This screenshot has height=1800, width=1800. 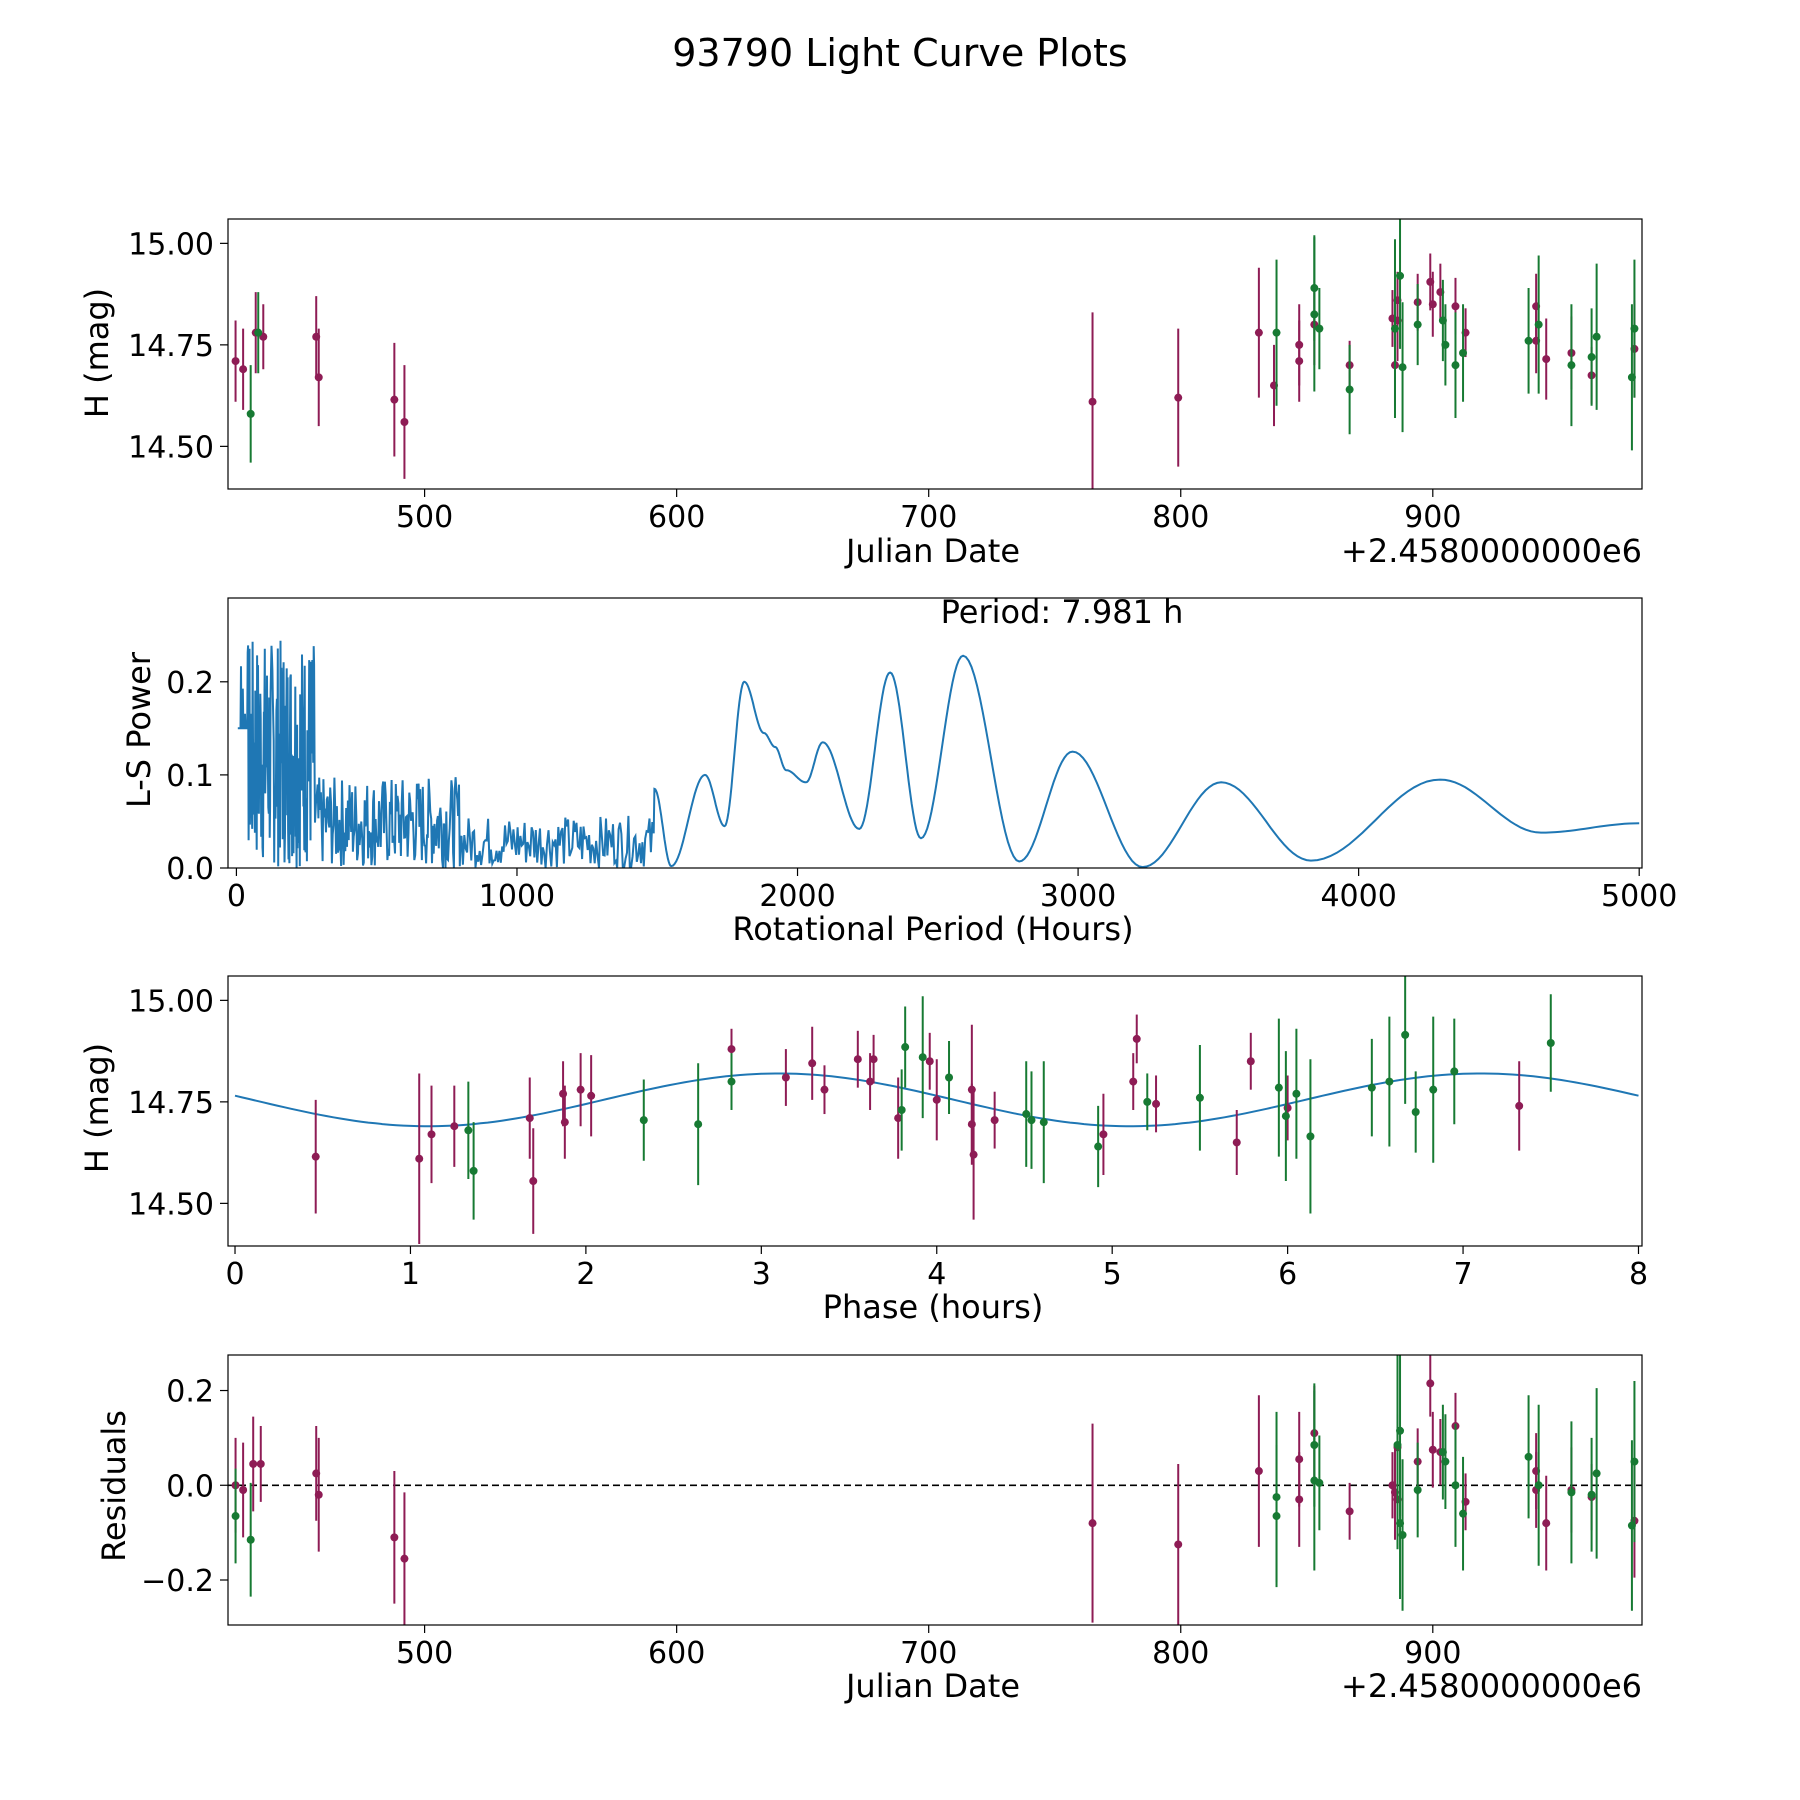 I want to click on phased-ytick-label: 15.00, so click(x=171, y=1001).